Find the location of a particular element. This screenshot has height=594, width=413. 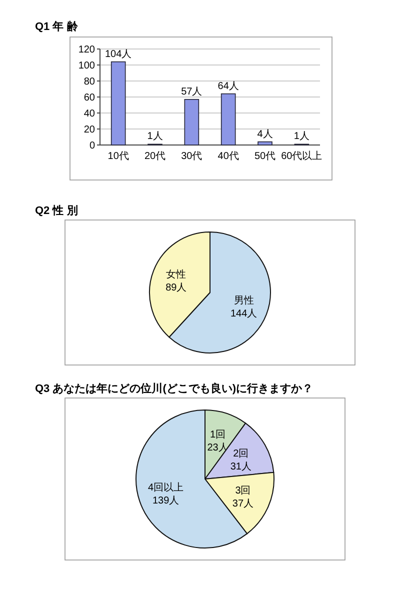

data-label: 144人 is located at coordinates (244, 314).